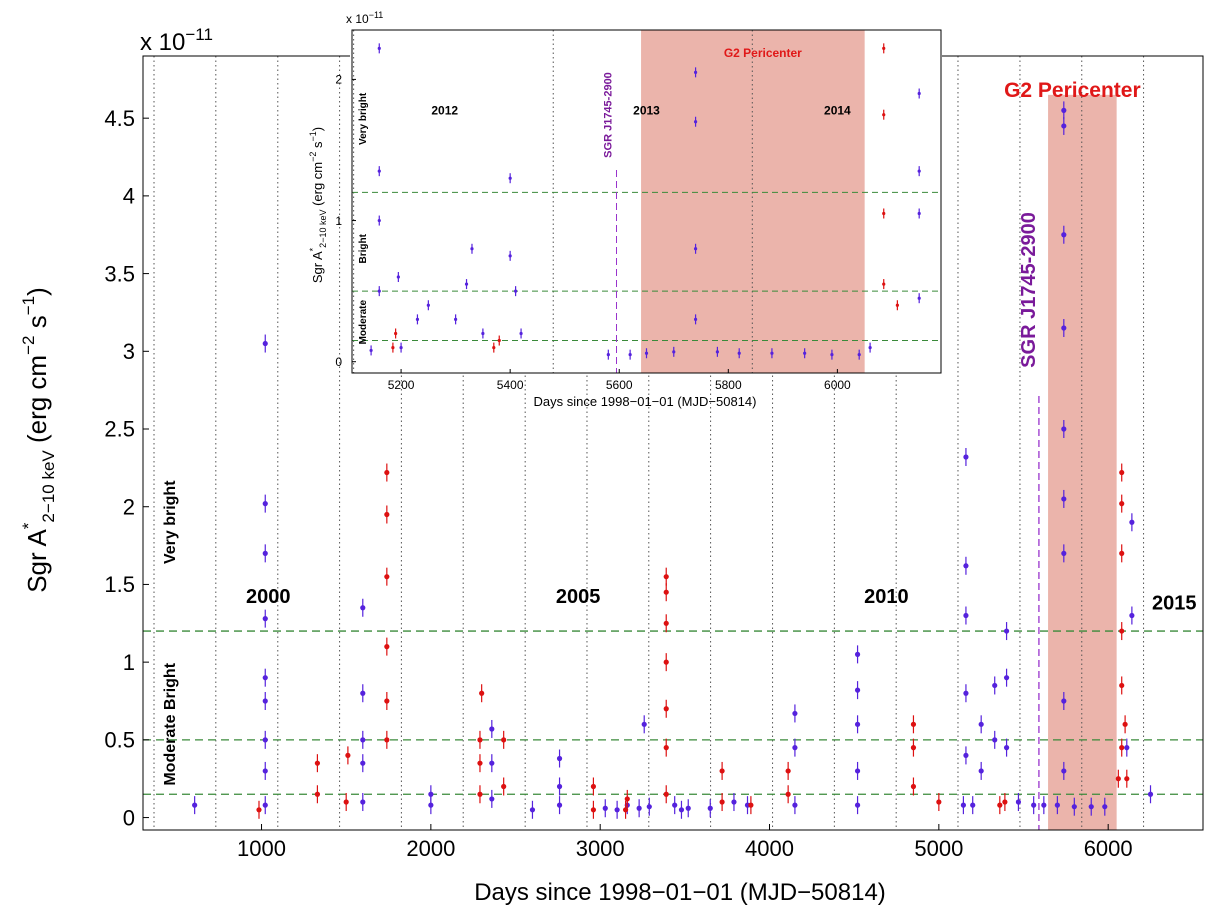 Image resolution: width=1209 pixels, height=910 pixels. Describe the element at coordinates (170, 723) in the screenshot. I see `state-label: Moderate Bright` at that location.